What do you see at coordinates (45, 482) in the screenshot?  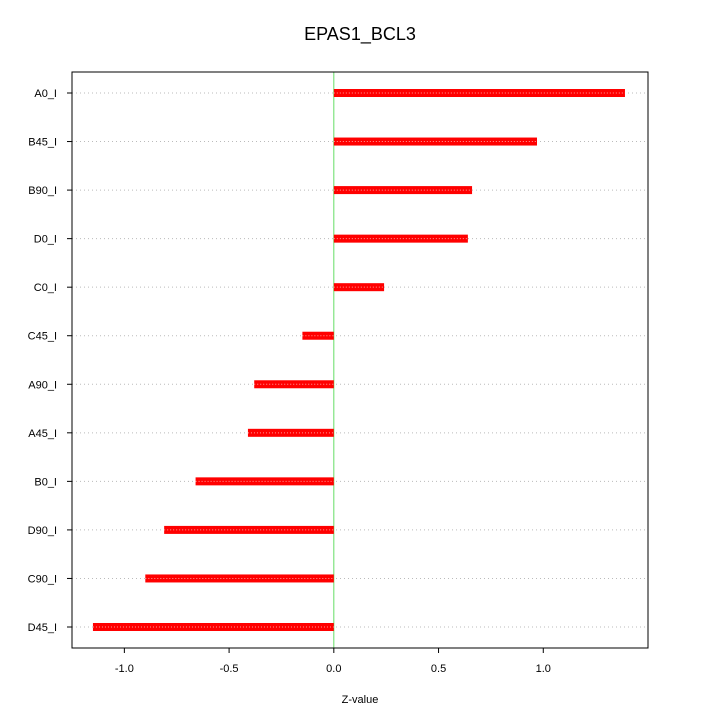 I see `y-tick-label: B0_I` at bounding box center [45, 482].